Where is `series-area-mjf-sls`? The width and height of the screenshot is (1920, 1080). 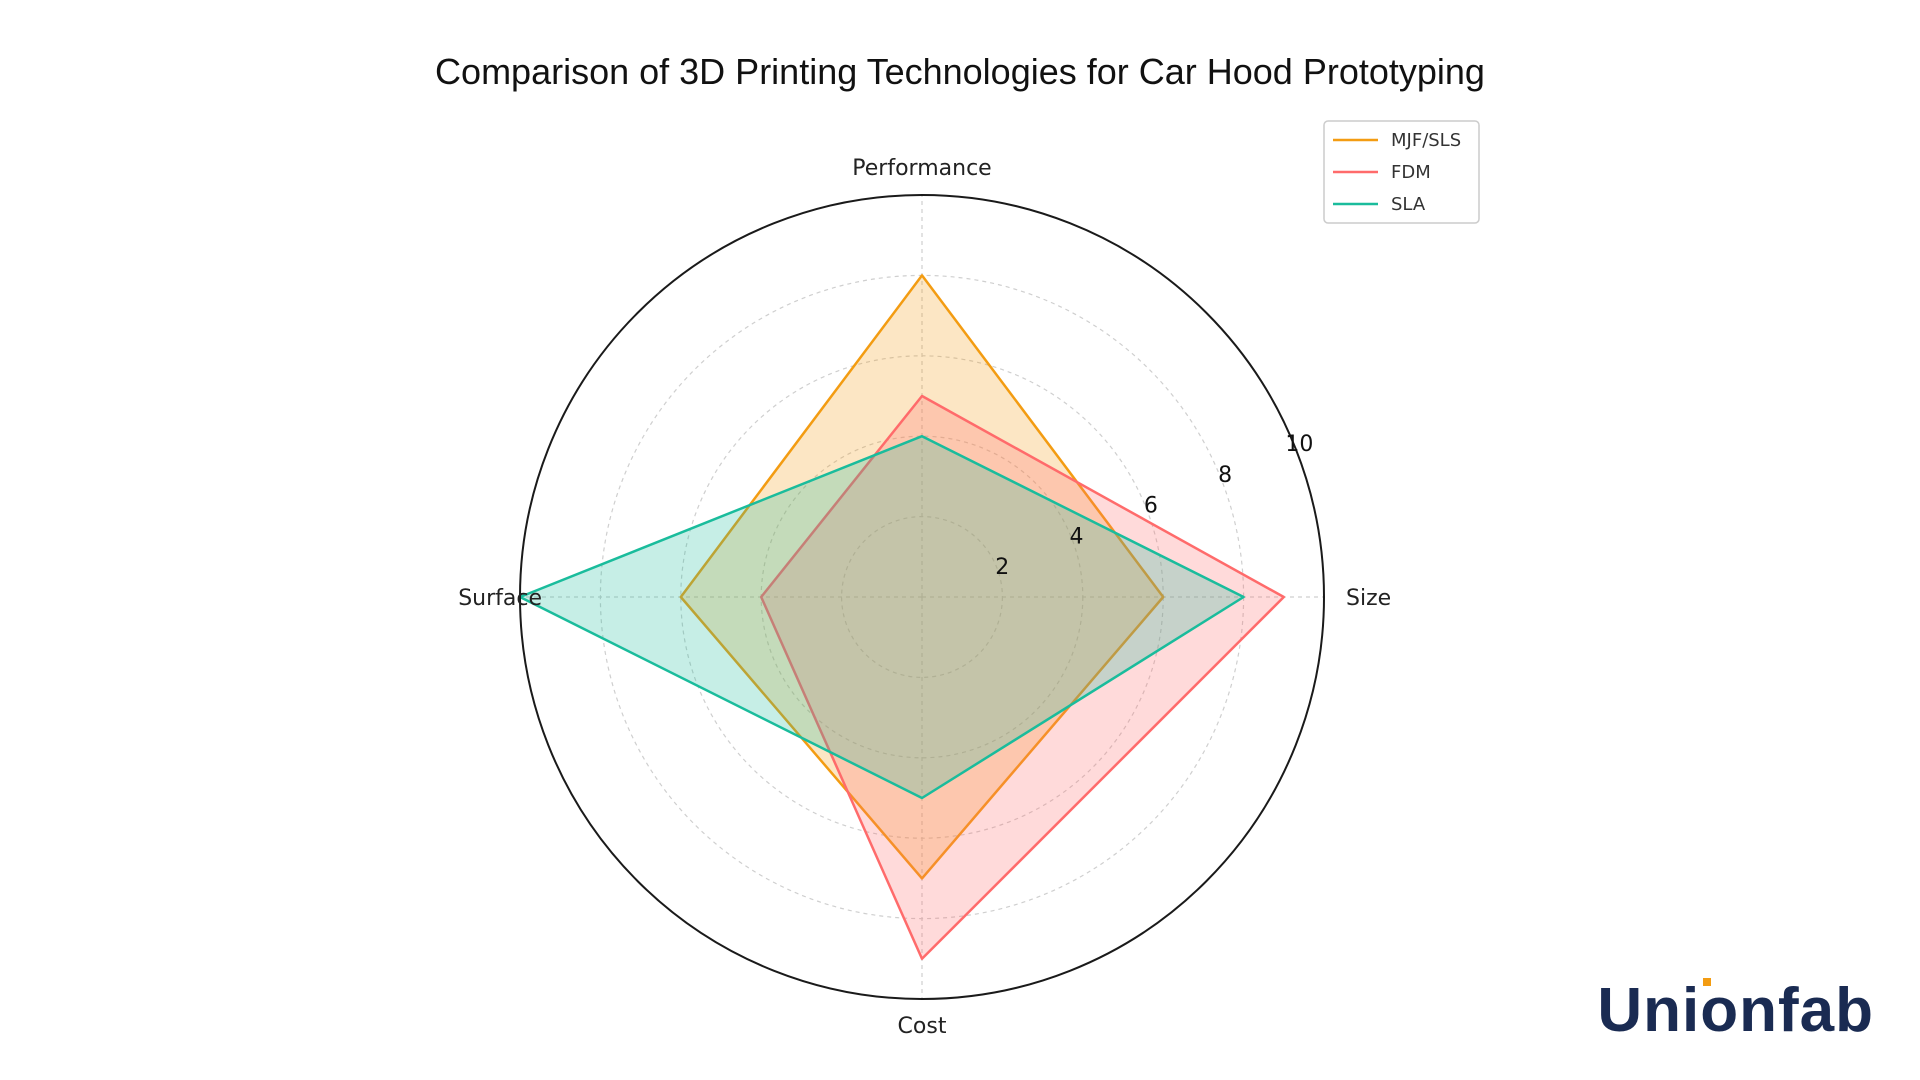 series-area-mjf-sls is located at coordinates (922, 577).